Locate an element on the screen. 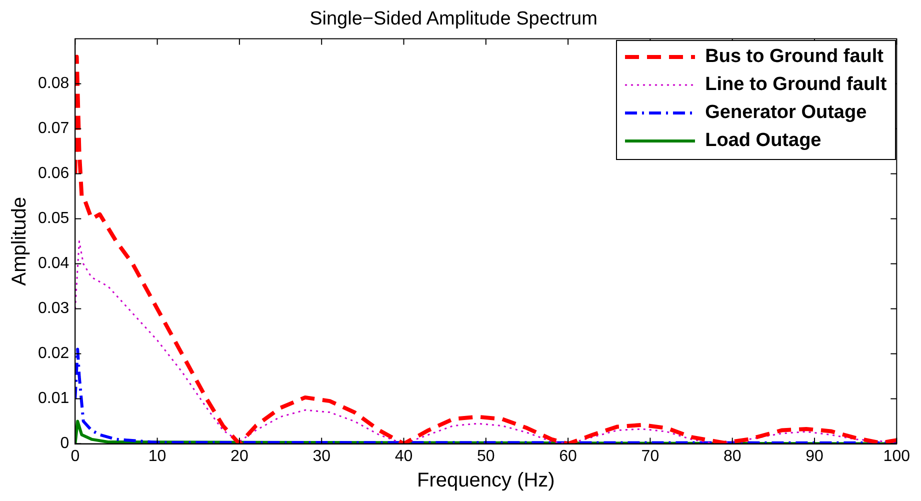 The width and height of the screenshot is (921, 501). y-tick-label: 0.06 is located at coordinates (54, 173).